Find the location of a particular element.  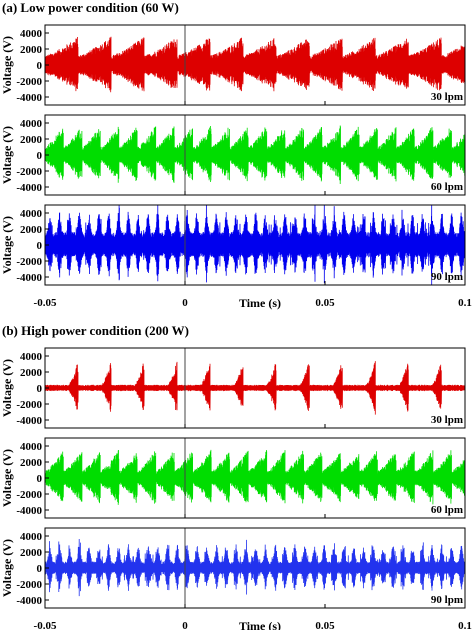

panel-title: (b) High power condition (200 W) is located at coordinates (95, 330).